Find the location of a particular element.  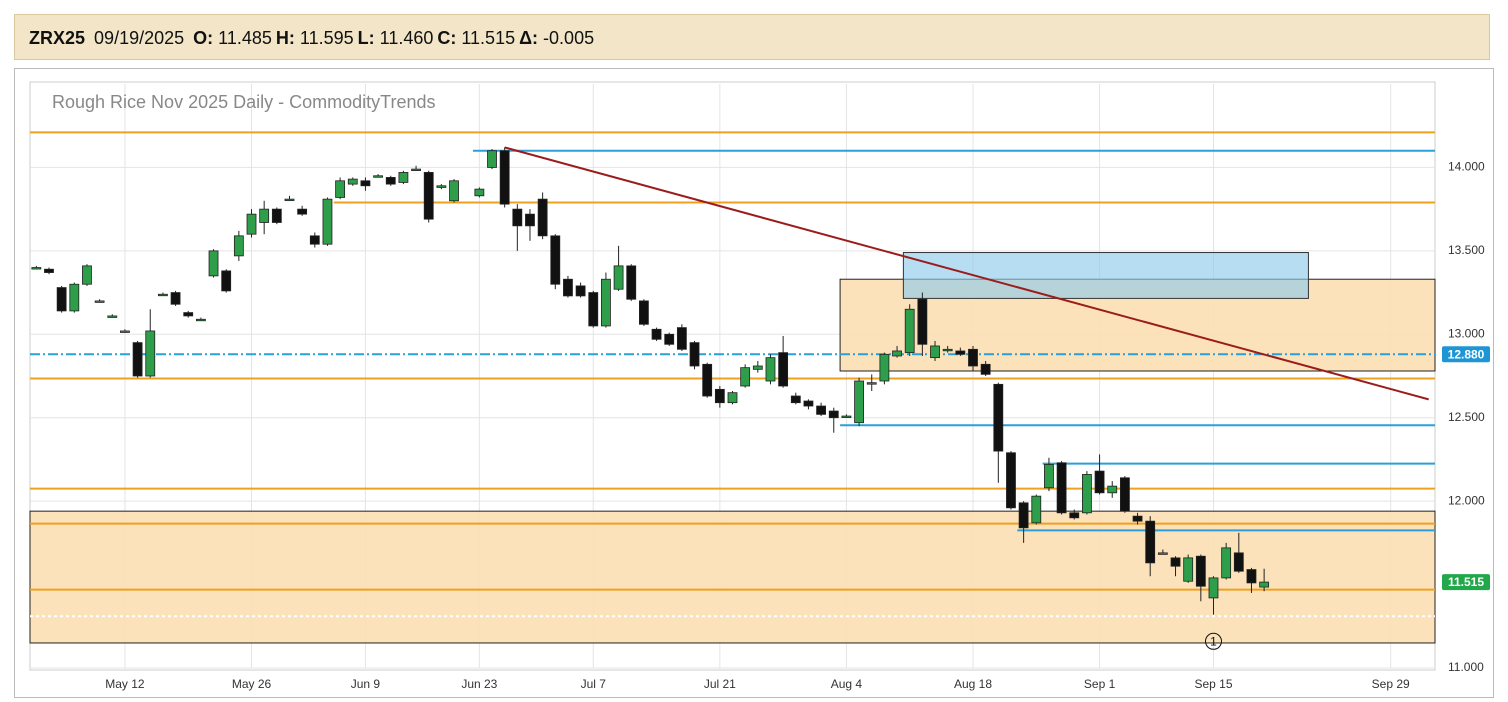

y-tick-label: 14.000 is located at coordinates (1466, 167).